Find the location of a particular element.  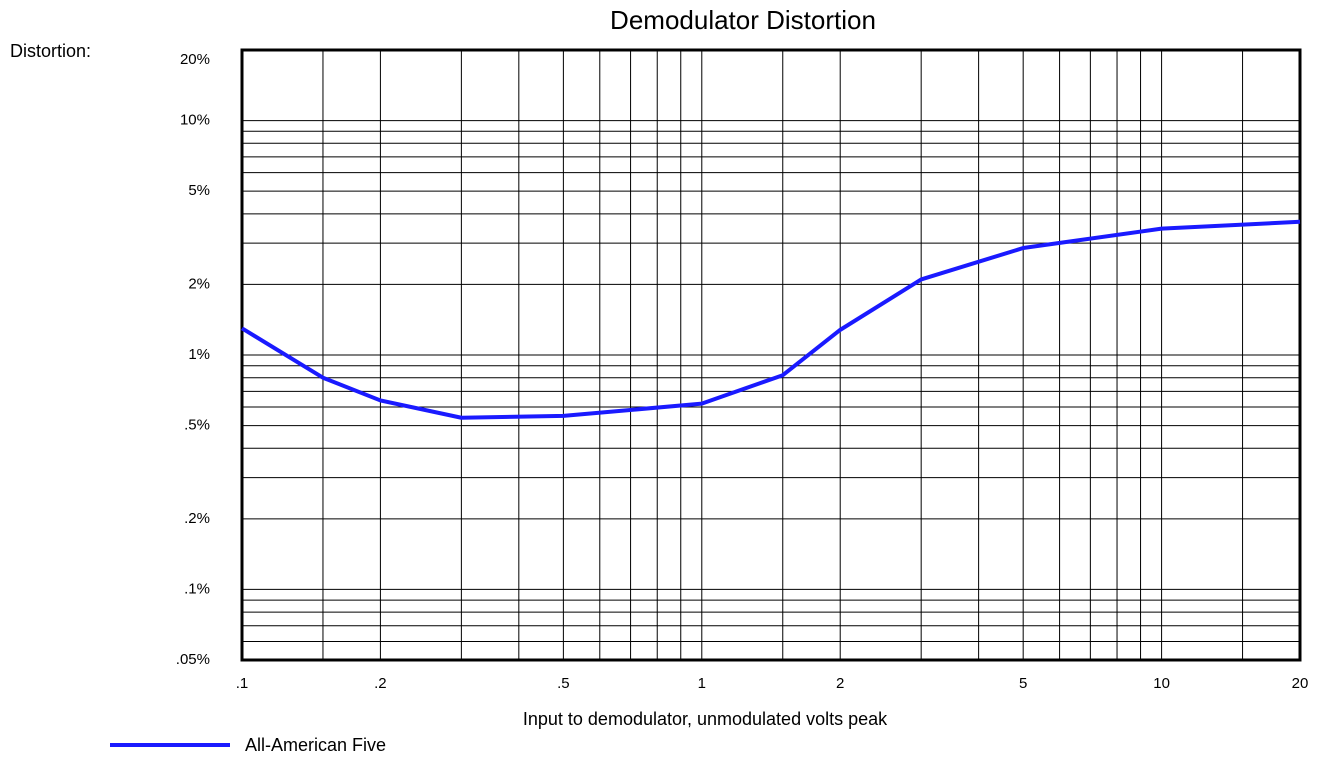

x-tick-label: 2 is located at coordinates (840, 683).